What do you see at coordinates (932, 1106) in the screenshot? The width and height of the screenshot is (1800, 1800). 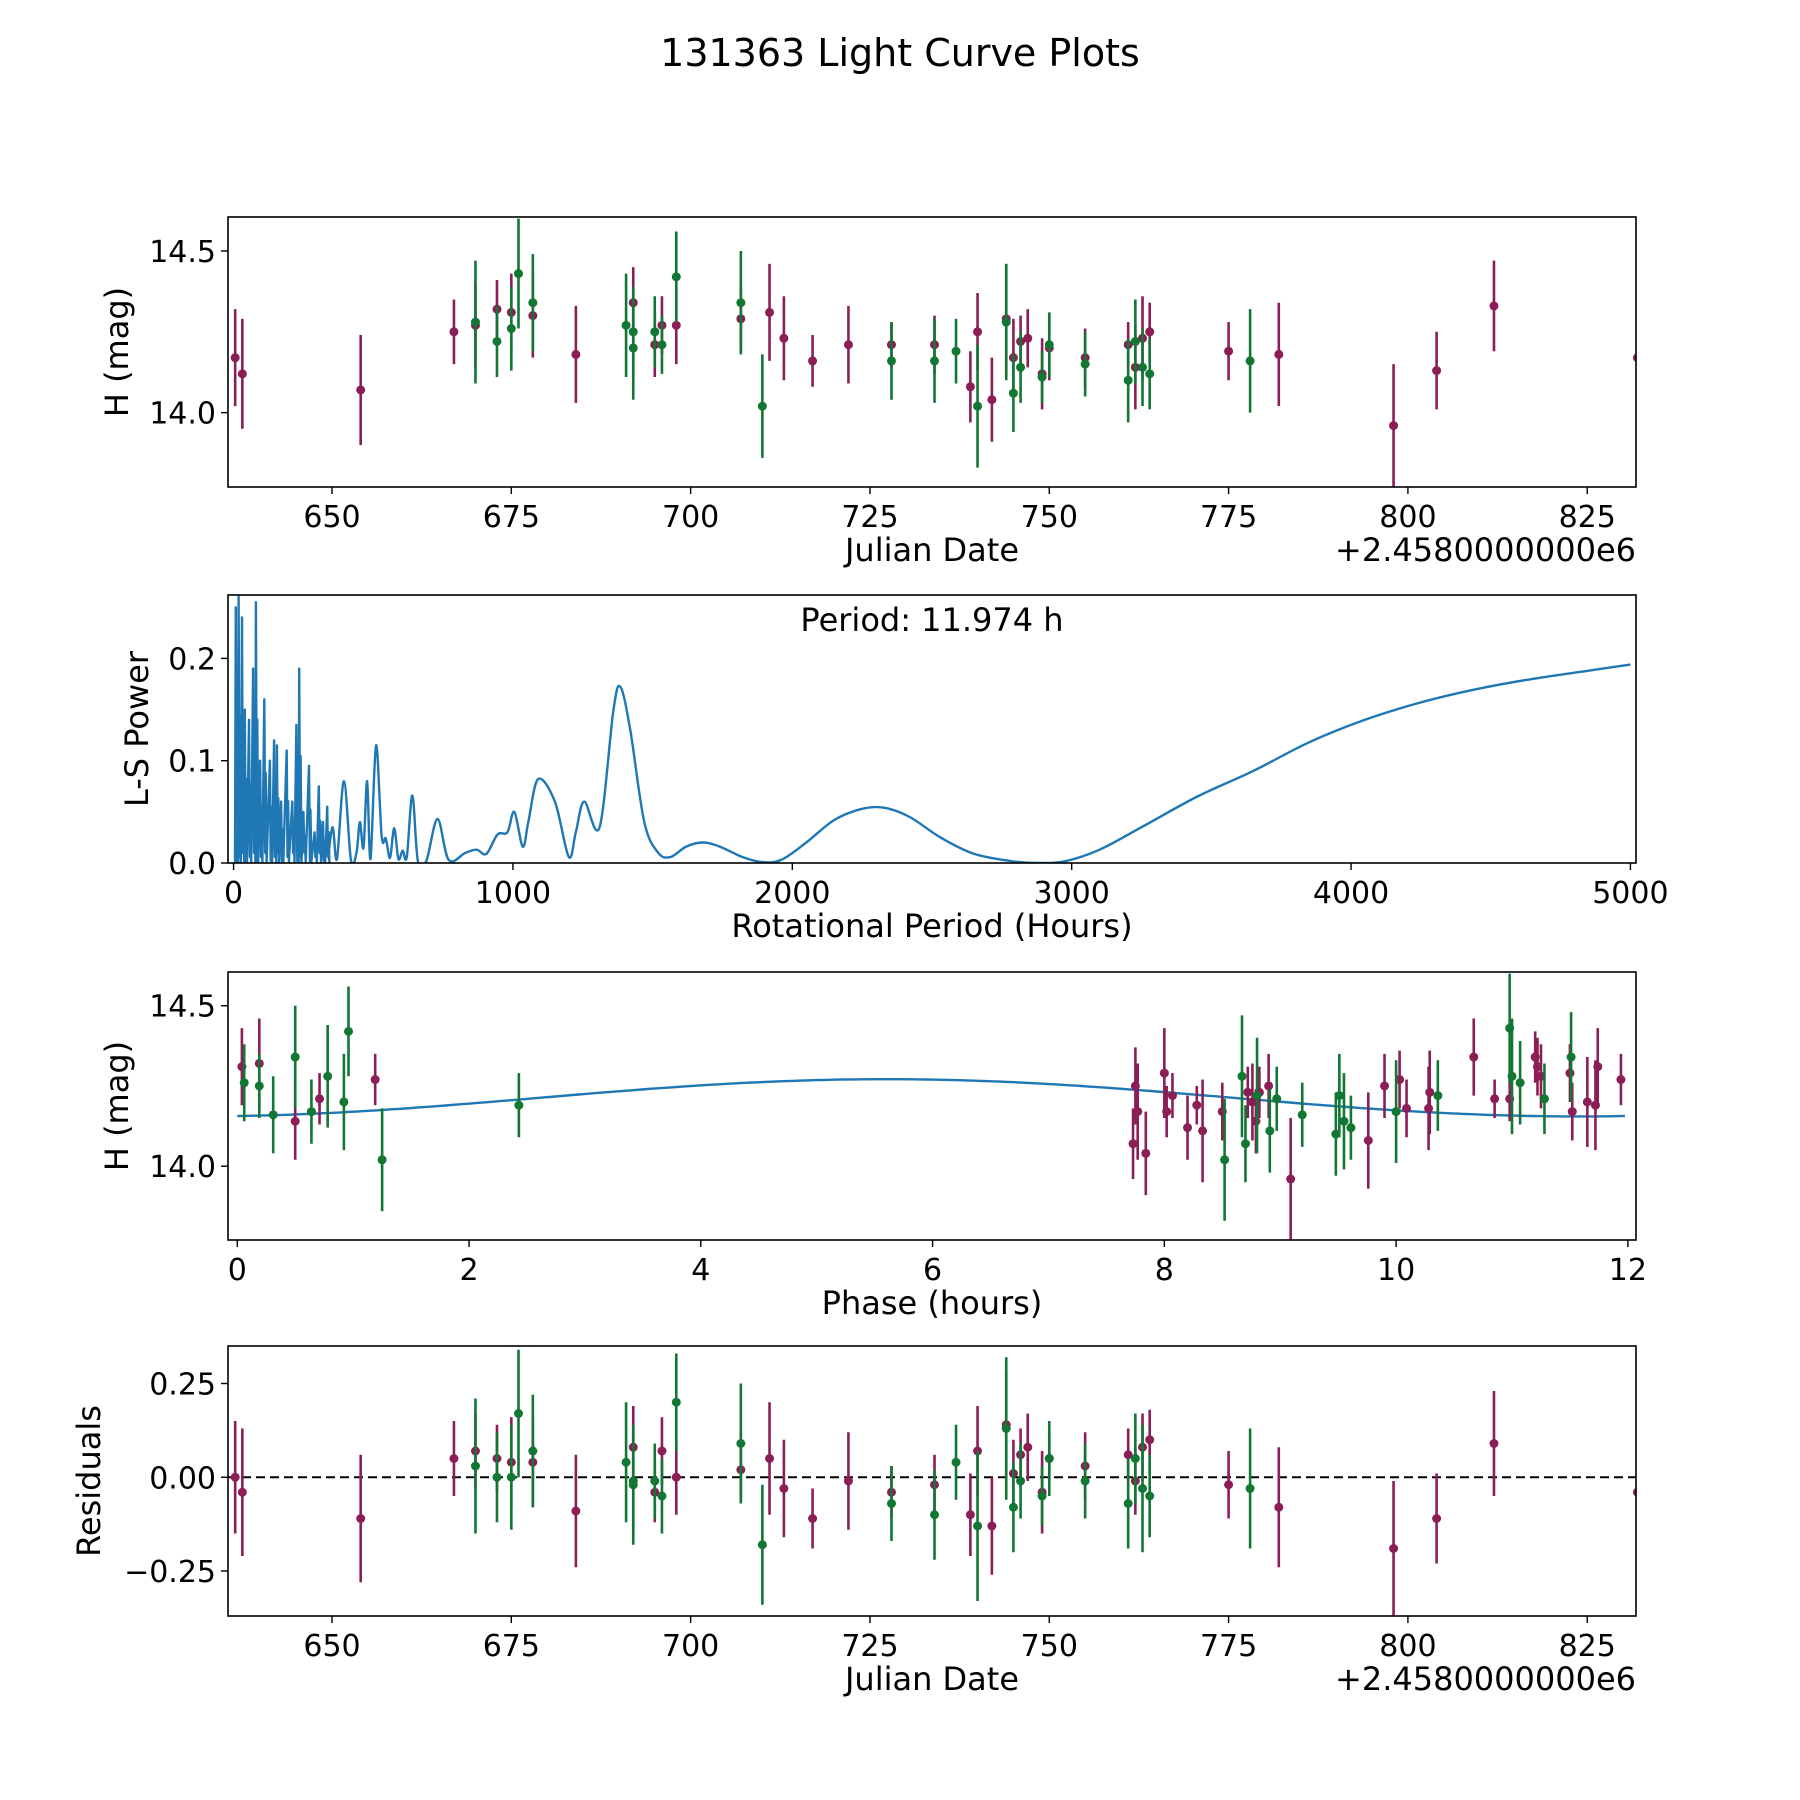 I see `phase-folded-frame` at bounding box center [932, 1106].